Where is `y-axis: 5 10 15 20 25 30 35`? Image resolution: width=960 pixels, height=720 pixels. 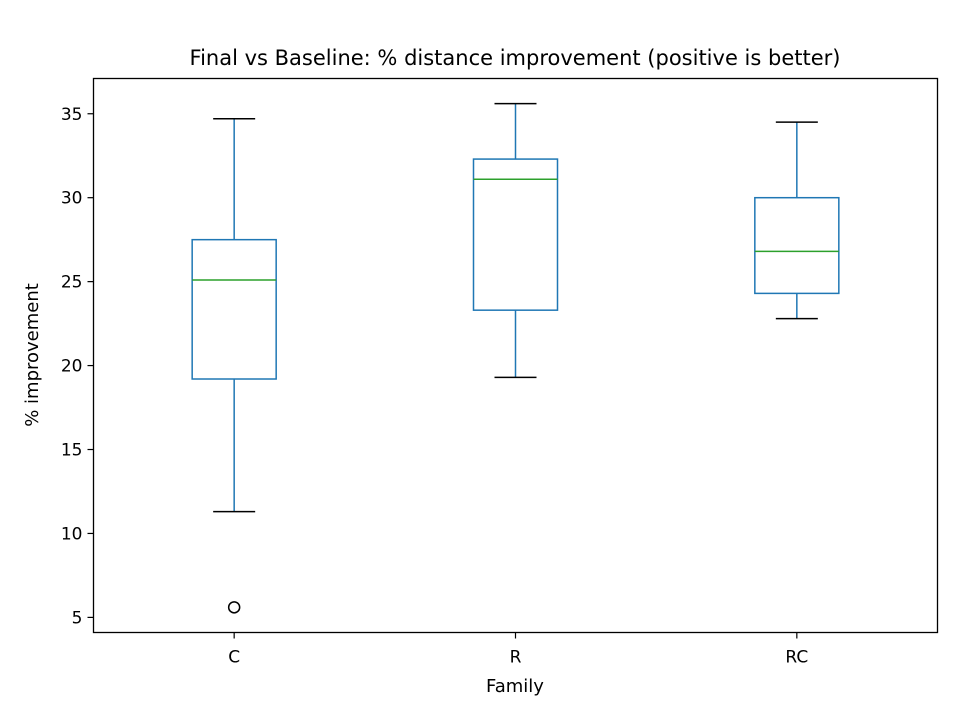 y-axis: 5 10 15 20 25 30 35 is located at coordinates (77, 366).